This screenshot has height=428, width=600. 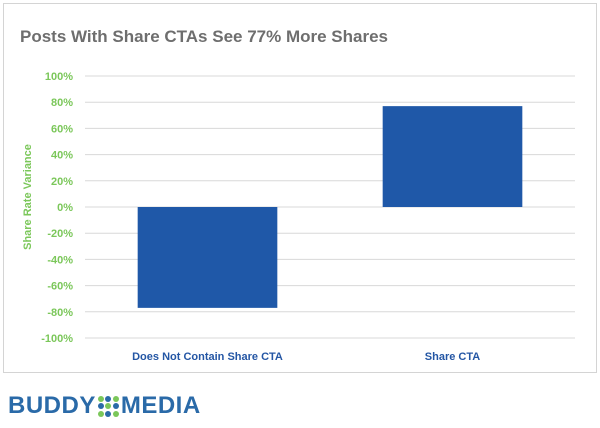 I want to click on buddy-media-logo: BUDDY MEDIA, so click(x=104, y=406).